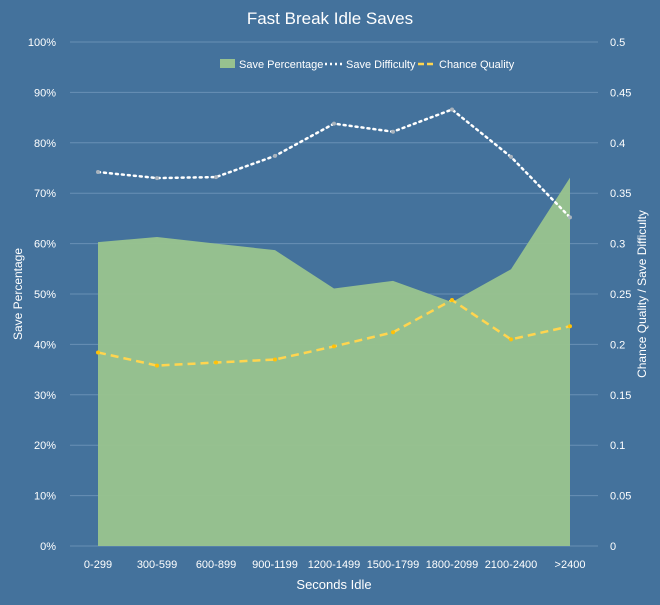 The height and width of the screenshot is (605, 660). I want to click on chart-title: Fast Break Idle Saves, so click(330, 18).